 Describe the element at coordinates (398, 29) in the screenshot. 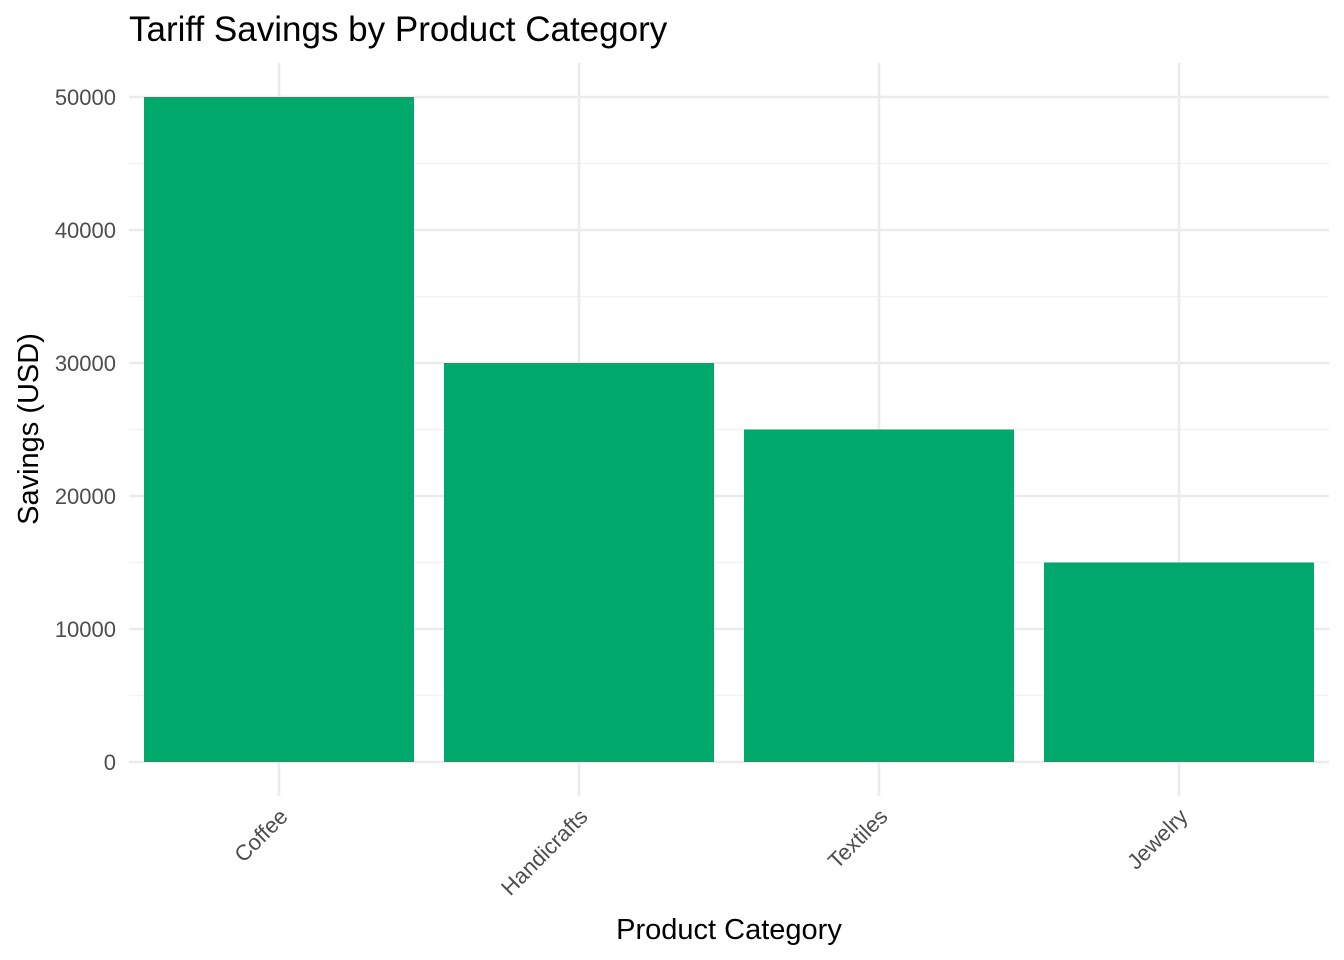

I see `chart-title: Tariff Savings by Product Category` at that location.